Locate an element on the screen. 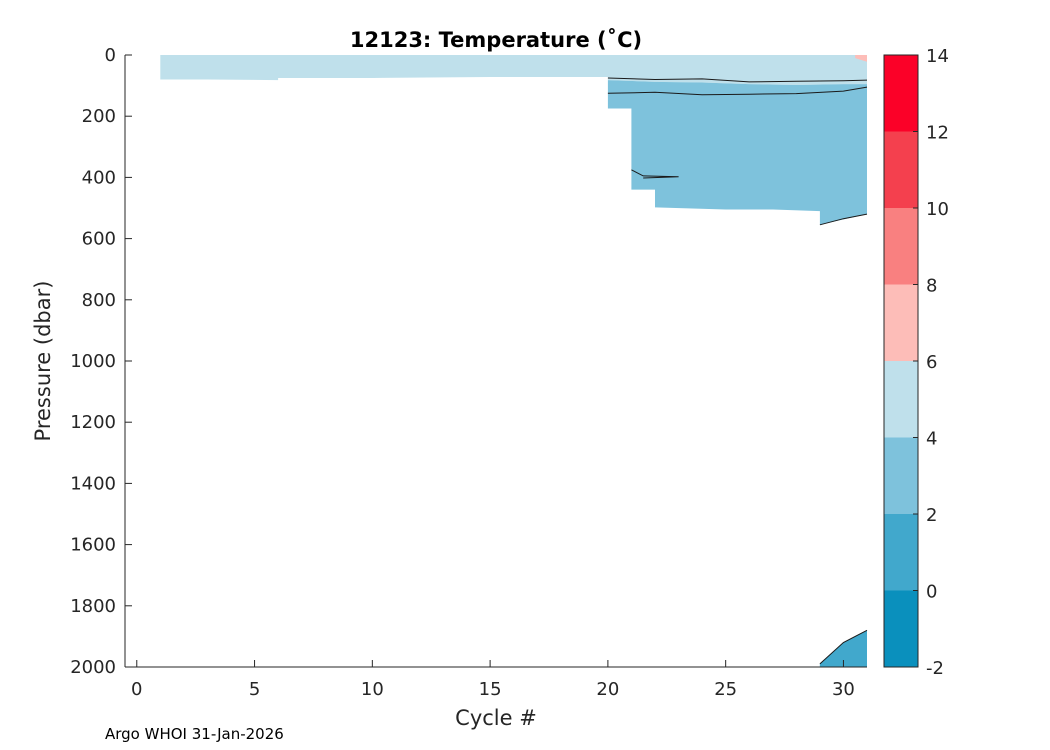 Image resolution: width=1050 pixels, height=750 pixels. x-tick-label: 25 is located at coordinates (725, 689).